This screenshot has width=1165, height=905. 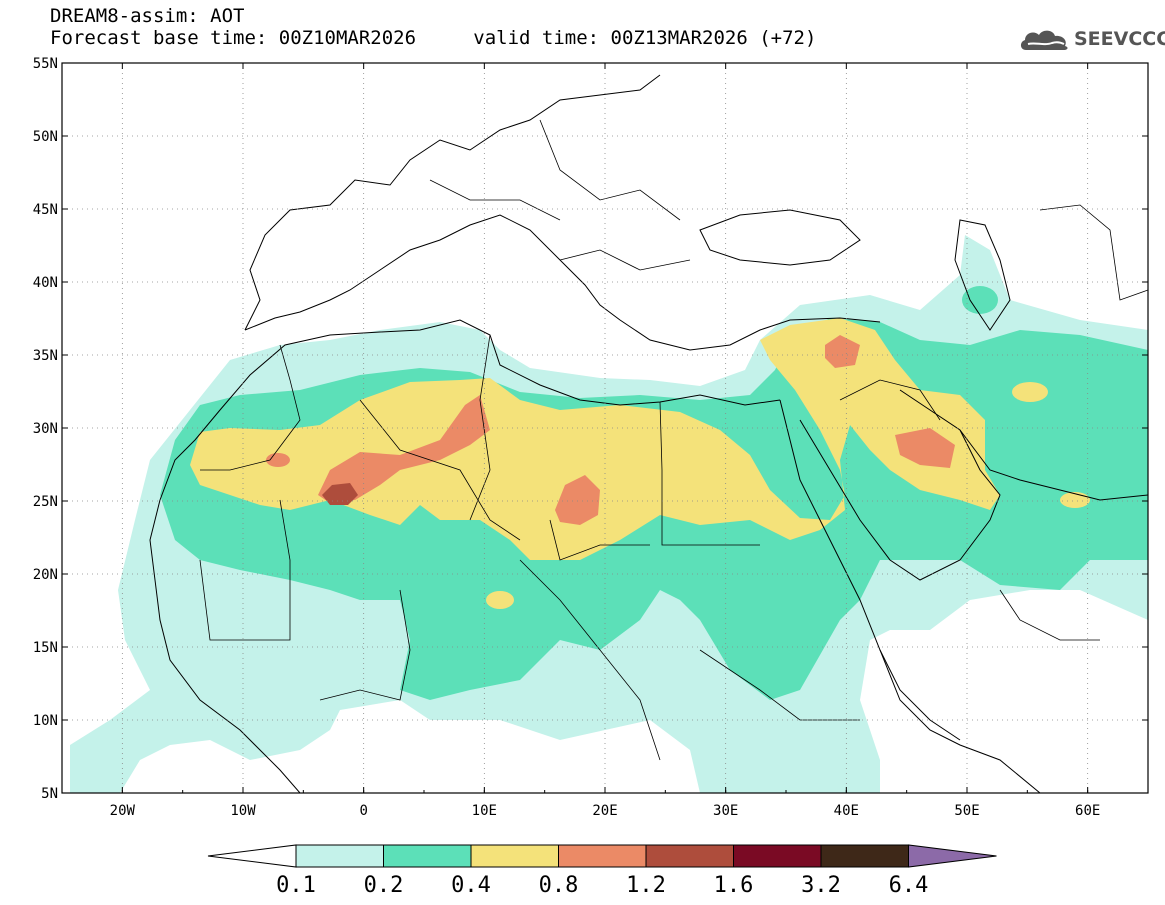 What do you see at coordinates (45, 283) in the screenshot?
I see `y-tick-label: 40N` at bounding box center [45, 283].